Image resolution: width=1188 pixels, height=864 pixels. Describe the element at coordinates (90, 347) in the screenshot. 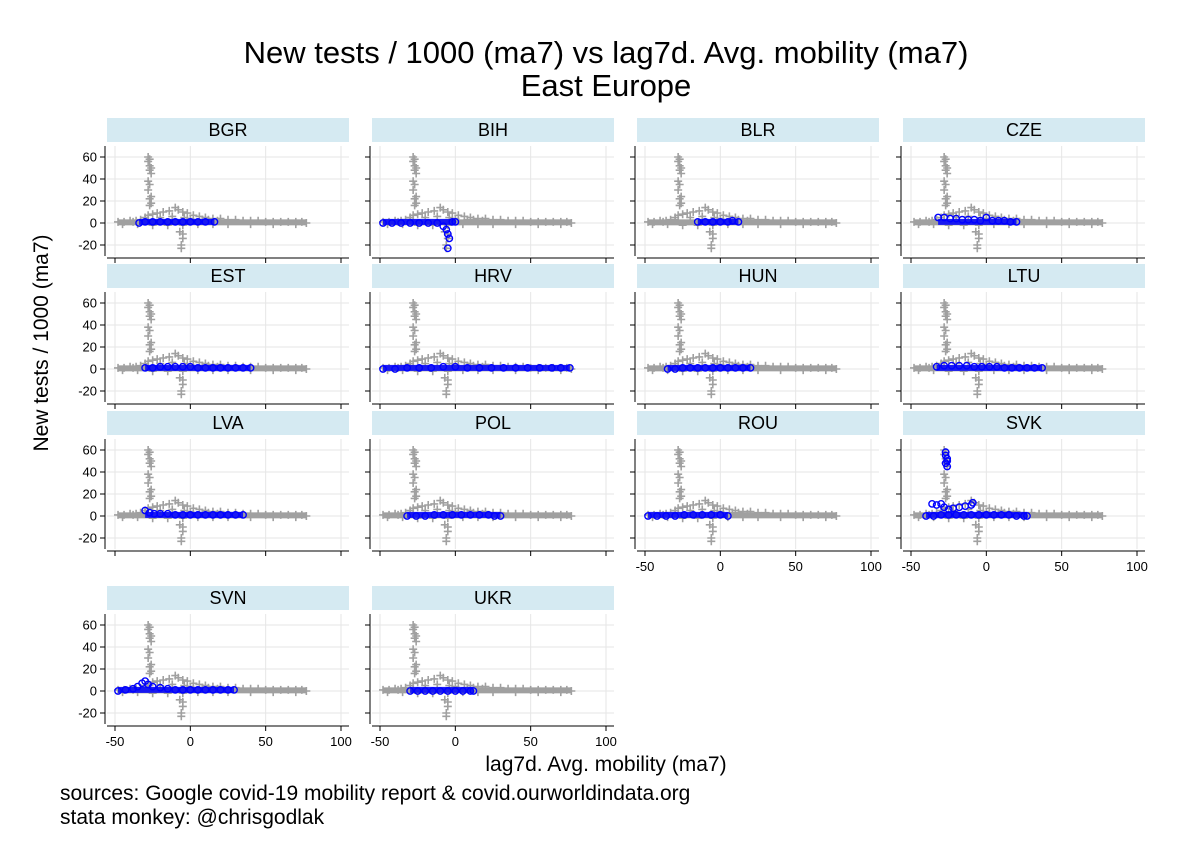

I see `y-tick-label: 20` at that location.